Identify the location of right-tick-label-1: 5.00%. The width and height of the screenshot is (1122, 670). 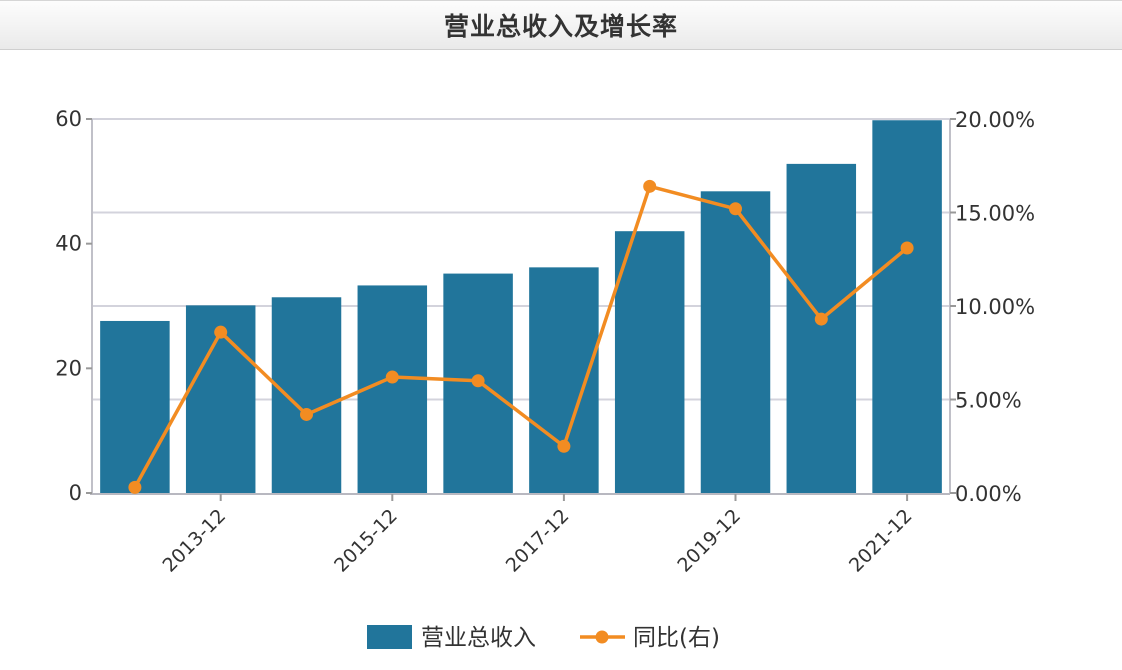
(988, 401).